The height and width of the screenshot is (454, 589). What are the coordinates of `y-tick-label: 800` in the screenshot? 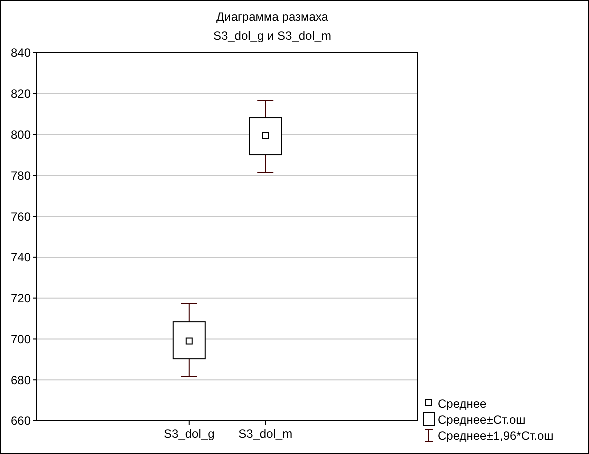 It's located at (21, 135).